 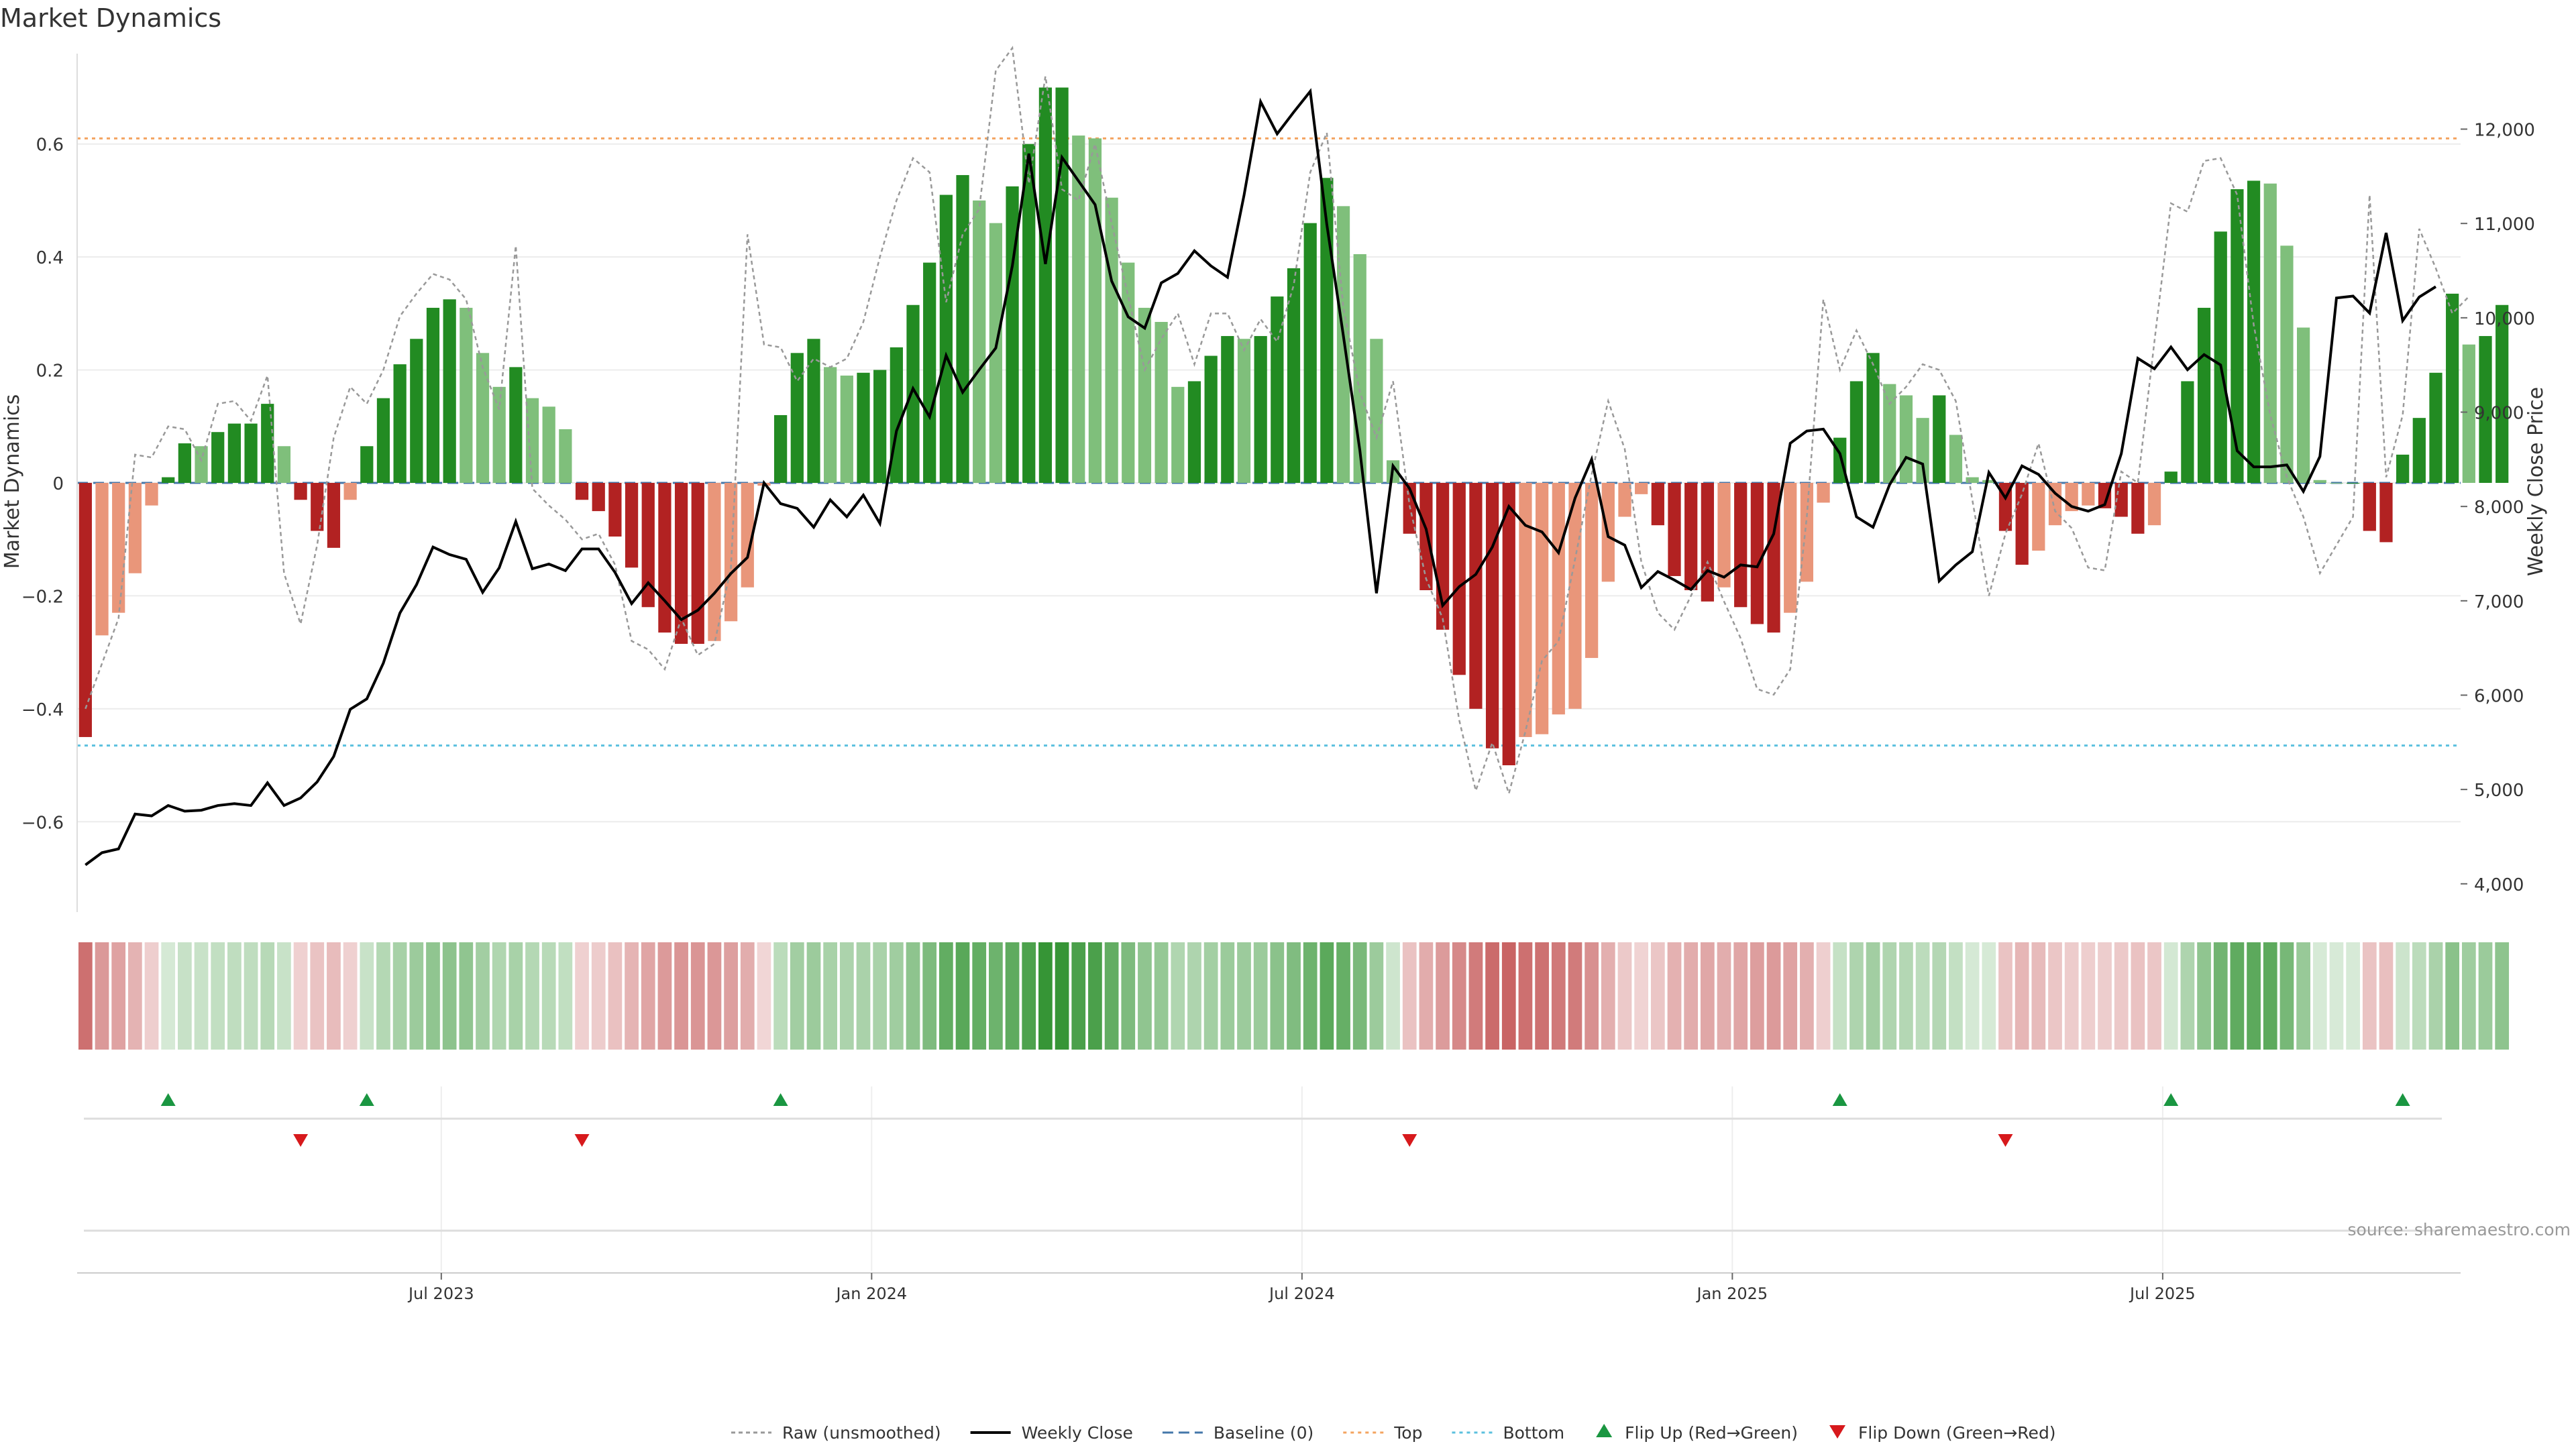 What do you see at coordinates (1942, 1433) in the screenshot?
I see `legend-item-flipdown: Flip Down (Green→Red)` at bounding box center [1942, 1433].